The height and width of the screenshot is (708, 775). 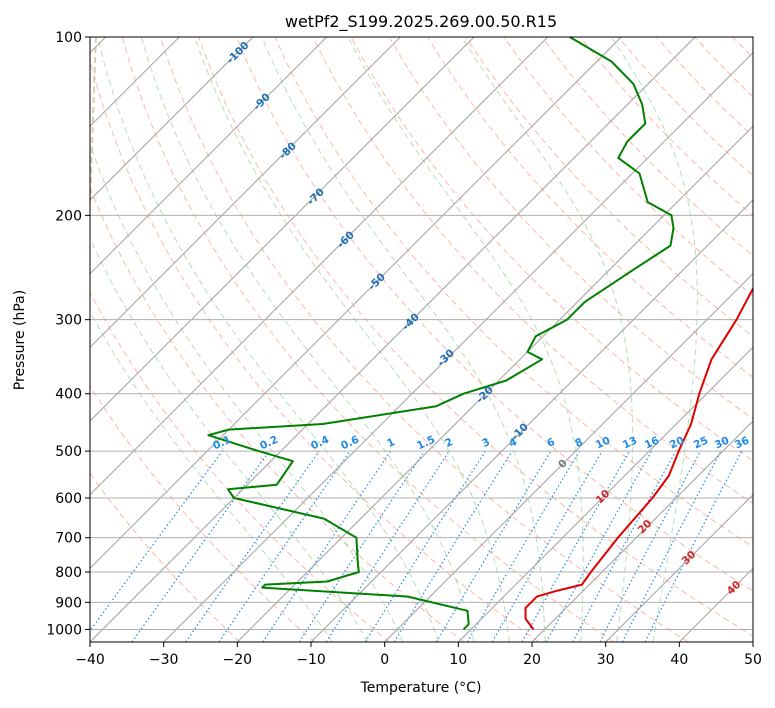 What do you see at coordinates (421, 688) in the screenshot?
I see `x-axis-title: Temperature (°C)` at bounding box center [421, 688].